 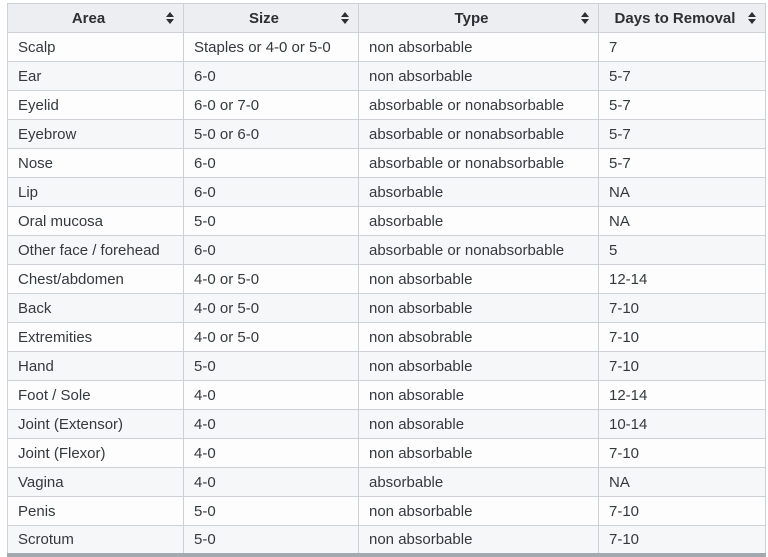 What do you see at coordinates (95, 163) in the screenshot?
I see `cell-area: Nose` at bounding box center [95, 163].